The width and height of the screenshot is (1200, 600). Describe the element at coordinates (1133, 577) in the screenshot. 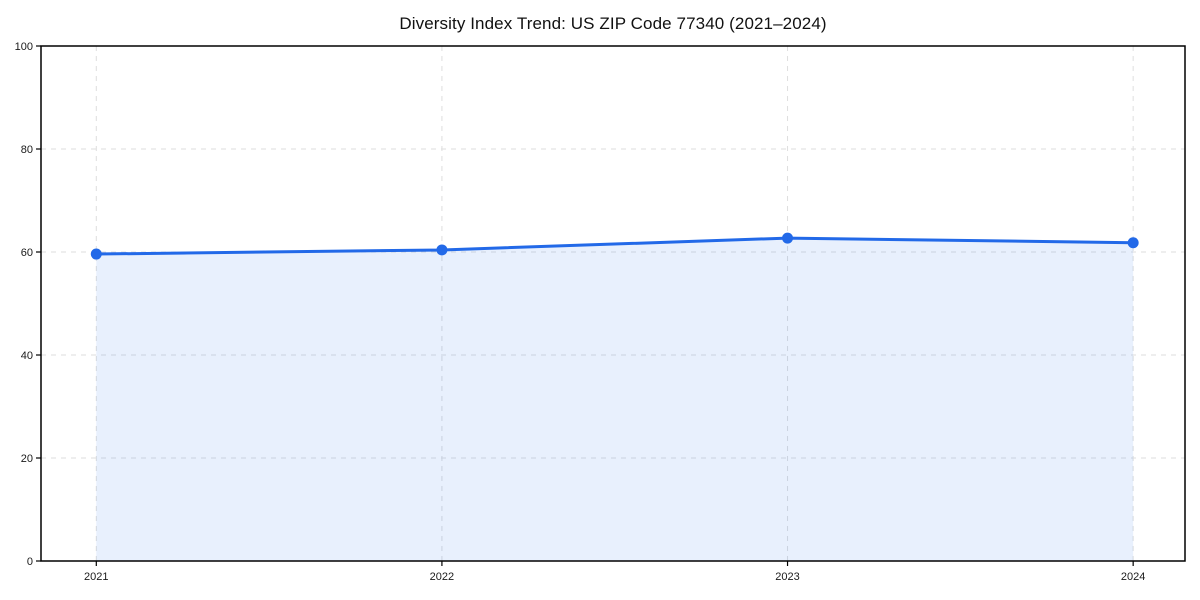

I see `x-tick-label: 2024` at that location.